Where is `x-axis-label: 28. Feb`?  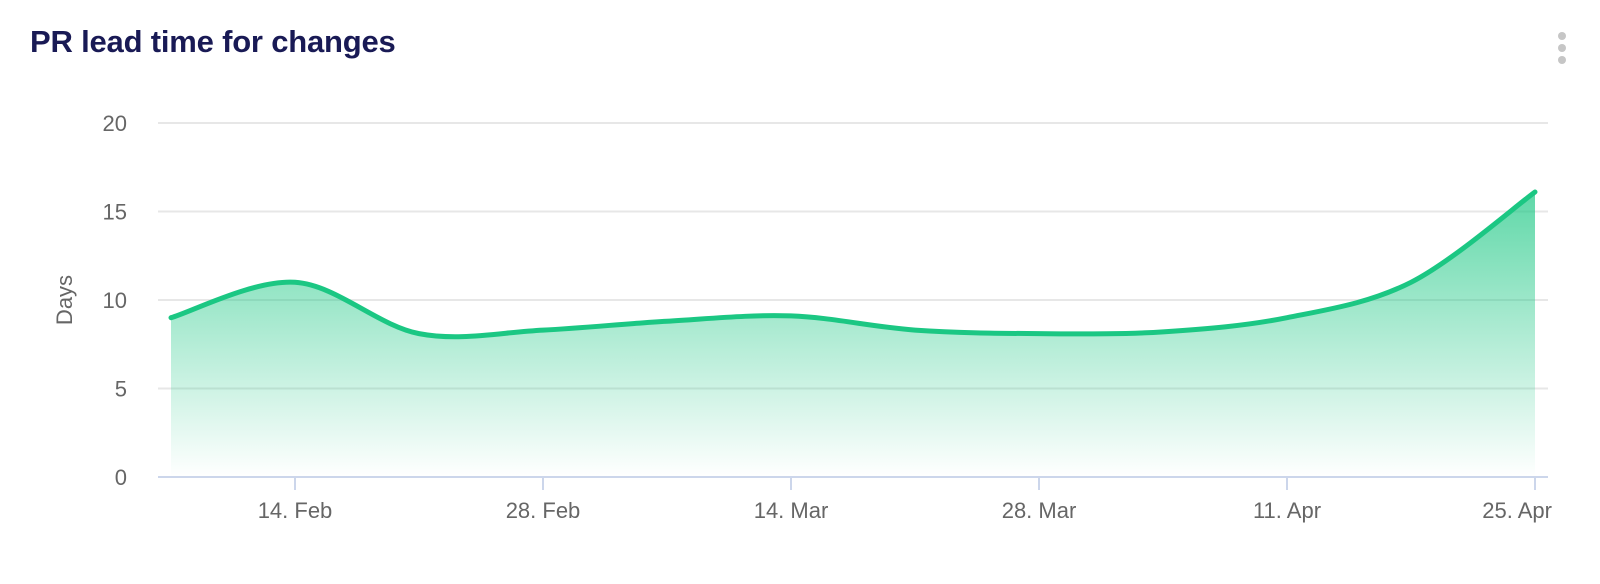 x-axis-label: 28. Feb is located at coordinates (543, 510).